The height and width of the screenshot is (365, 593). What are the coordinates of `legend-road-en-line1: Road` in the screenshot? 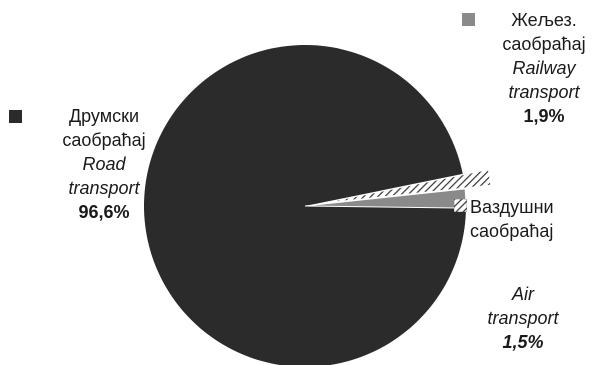 It's located at (104, 164).